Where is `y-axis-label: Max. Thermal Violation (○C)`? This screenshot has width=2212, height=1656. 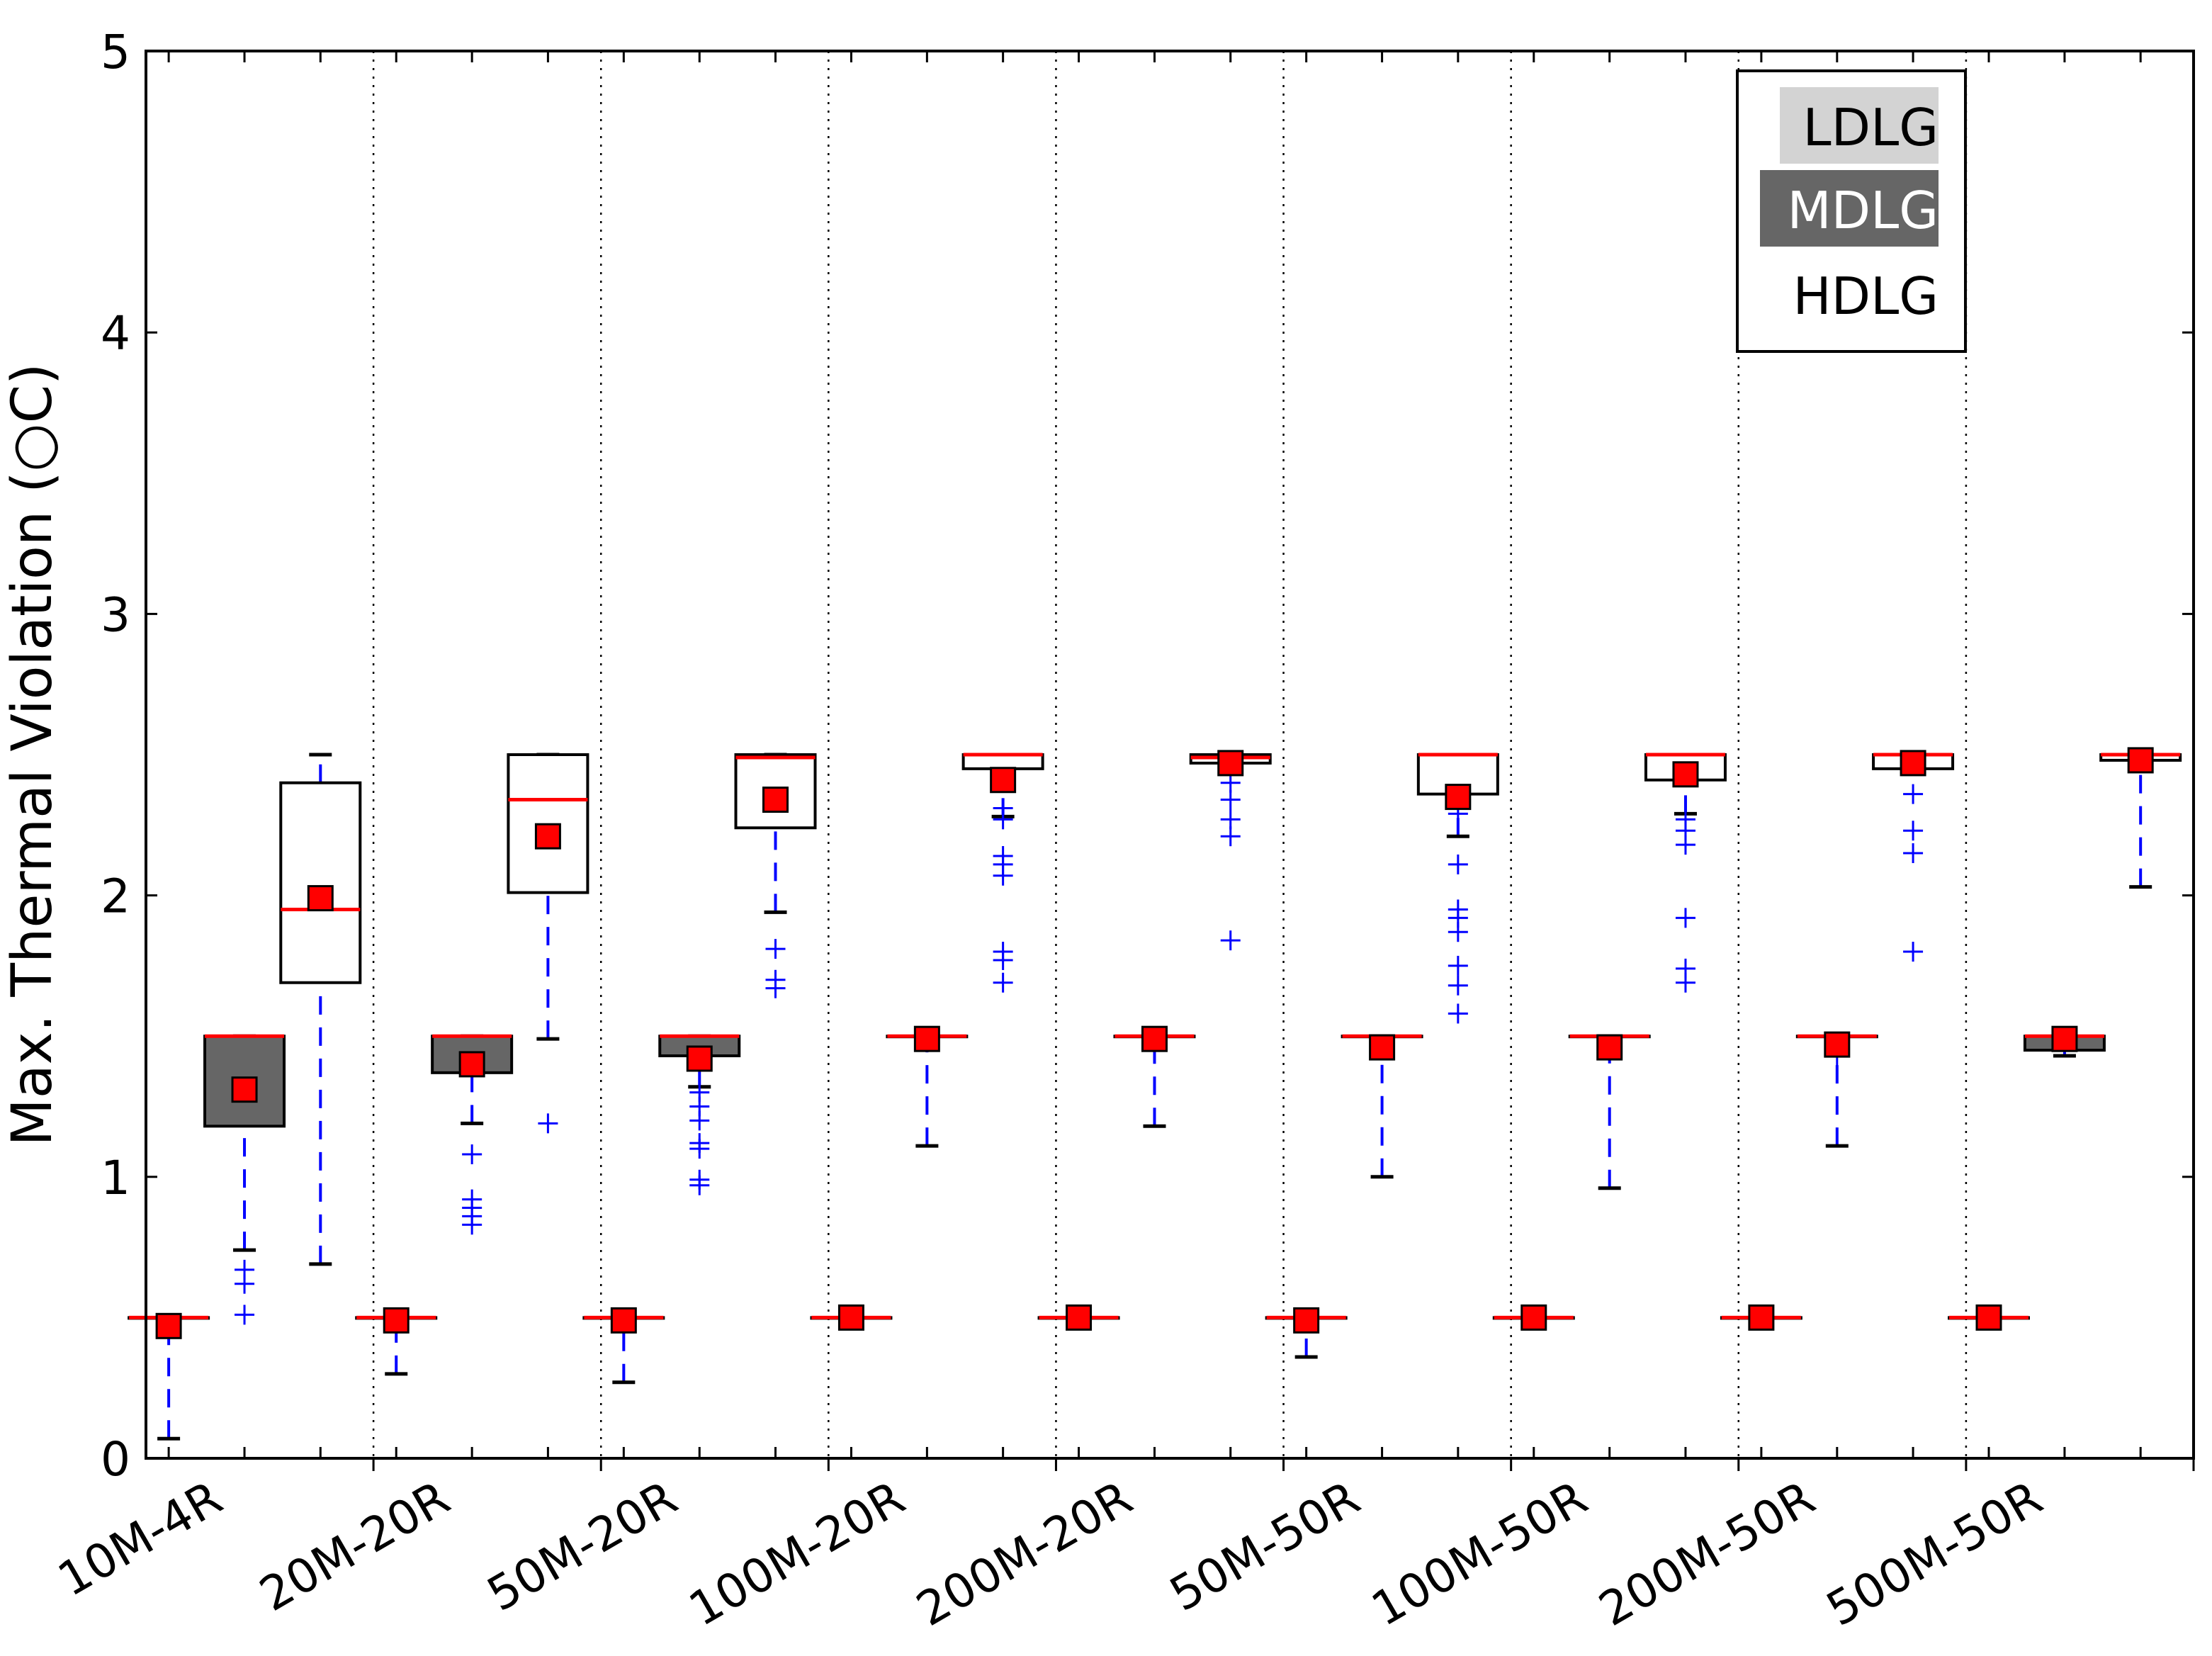 y-axis-label: Max. Thermal Violation (○C) is located at coordinates (32, 755).